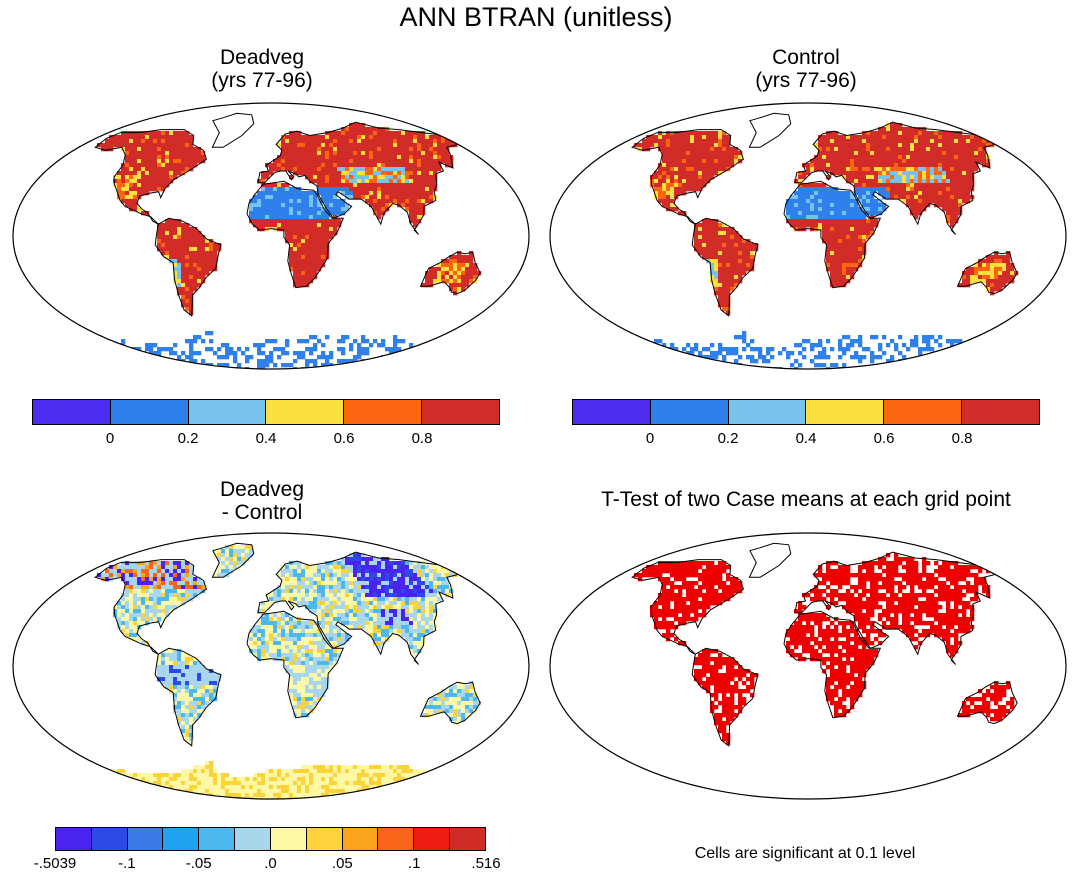 This screenshot has width=1072, height=875. I want to click on colorbar-tick-label: .05, so click(342, 863).